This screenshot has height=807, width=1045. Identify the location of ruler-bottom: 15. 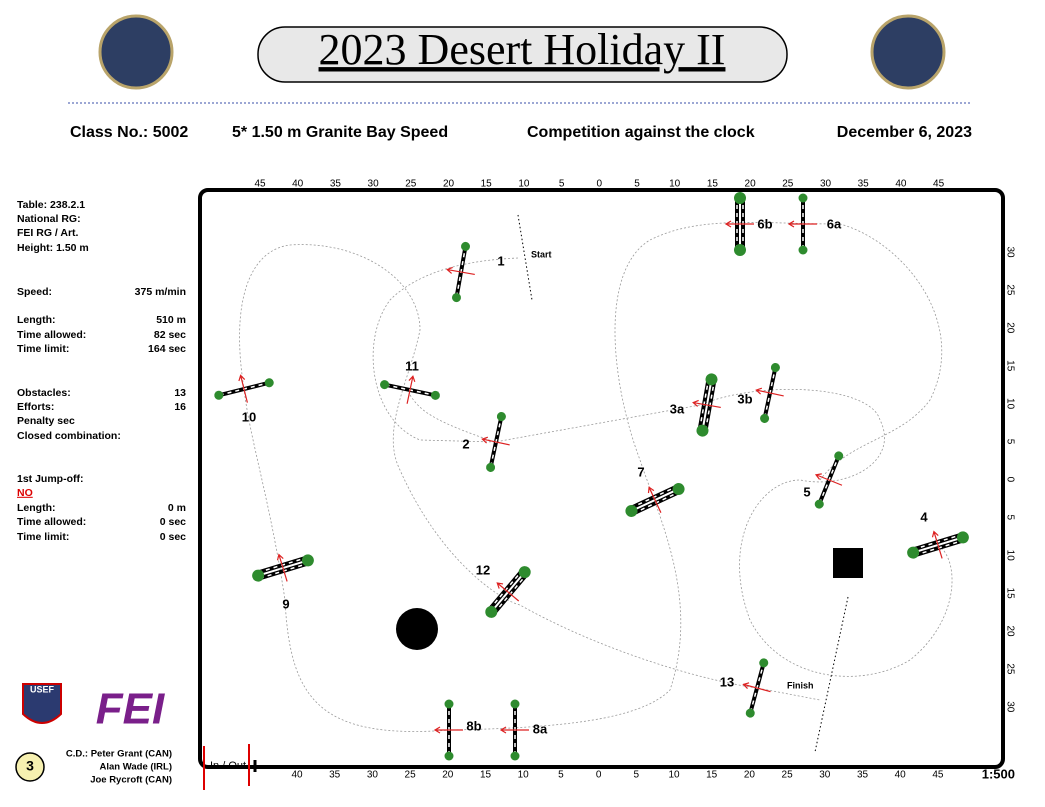
(486, 775).